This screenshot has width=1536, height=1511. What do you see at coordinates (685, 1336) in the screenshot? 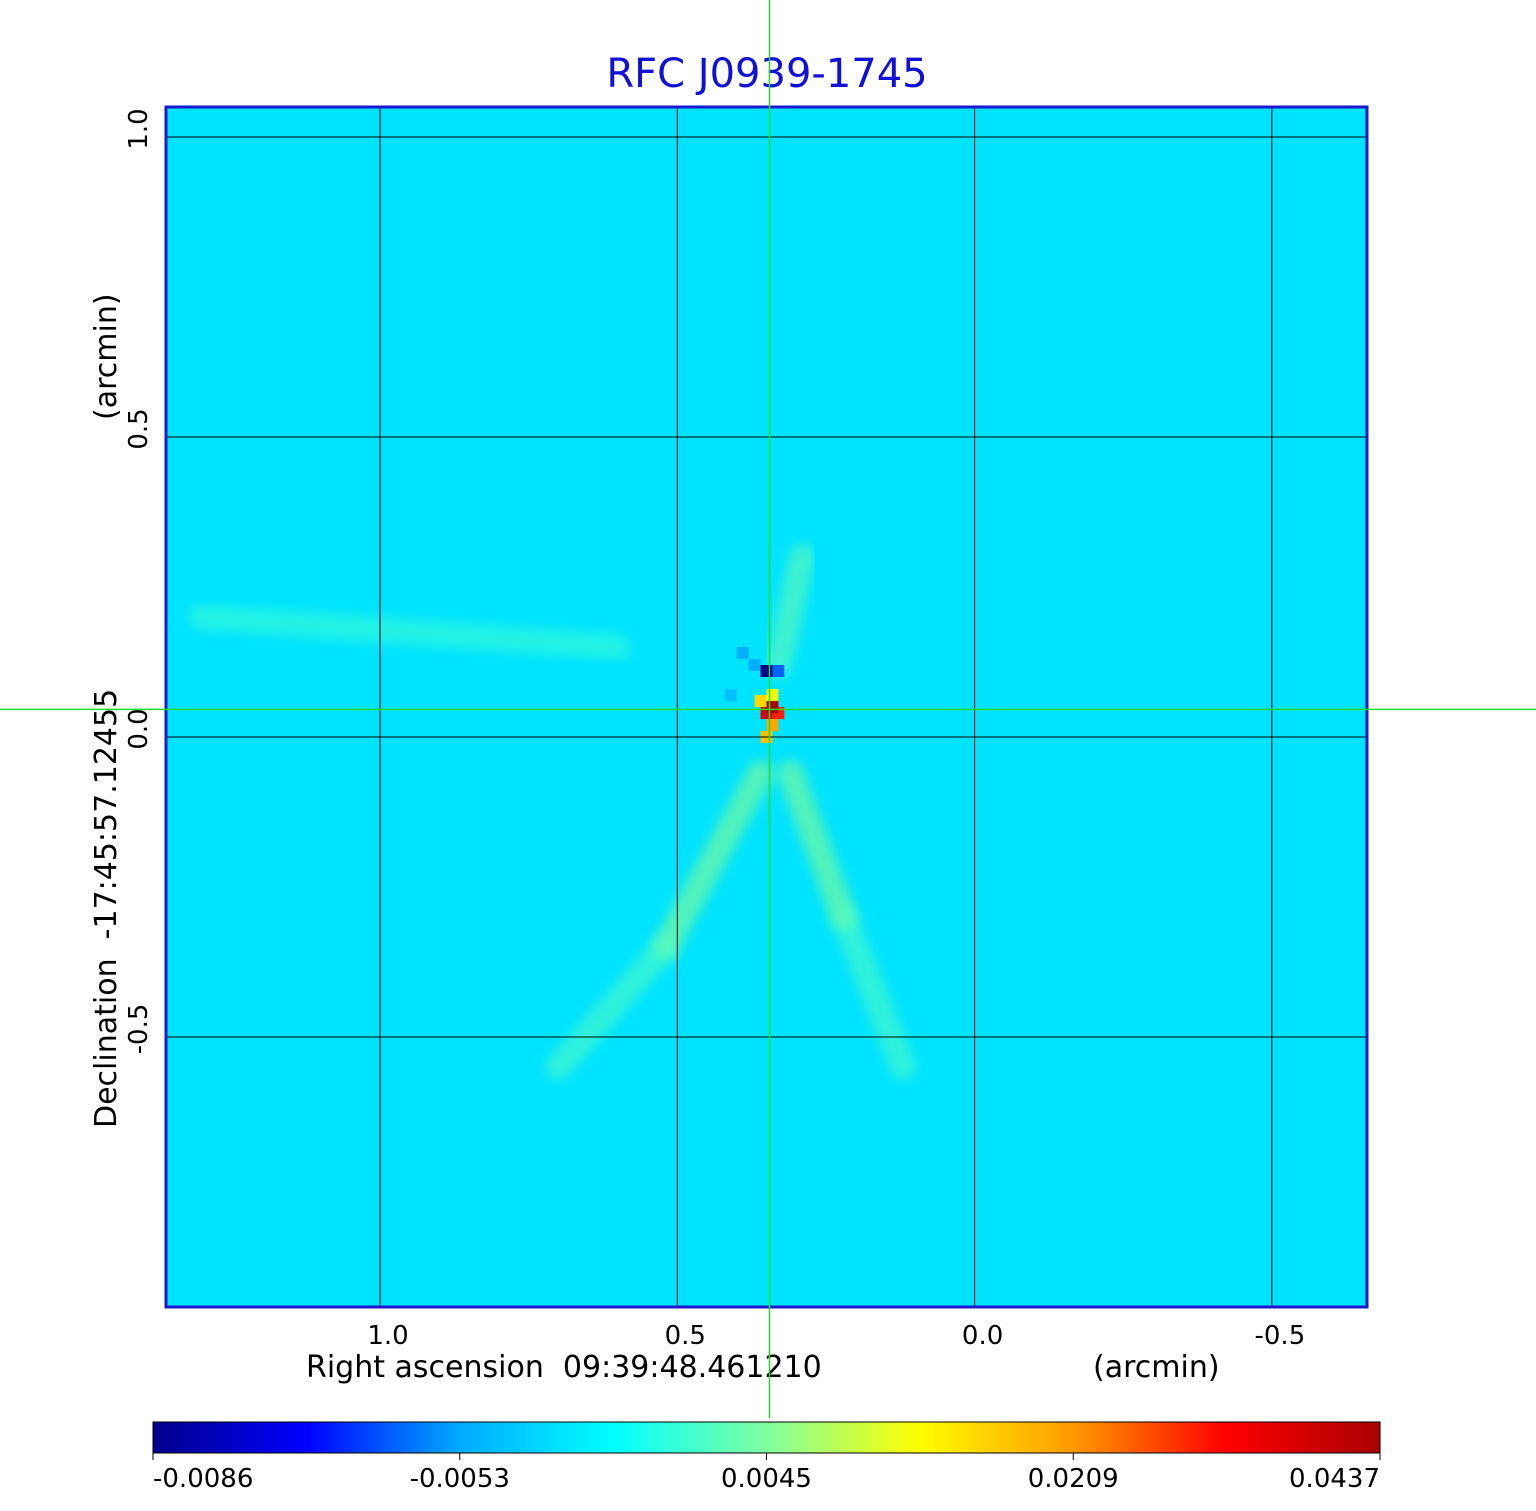
I see `x-tick-label: 0.5` at bounding box center [685, 1336].